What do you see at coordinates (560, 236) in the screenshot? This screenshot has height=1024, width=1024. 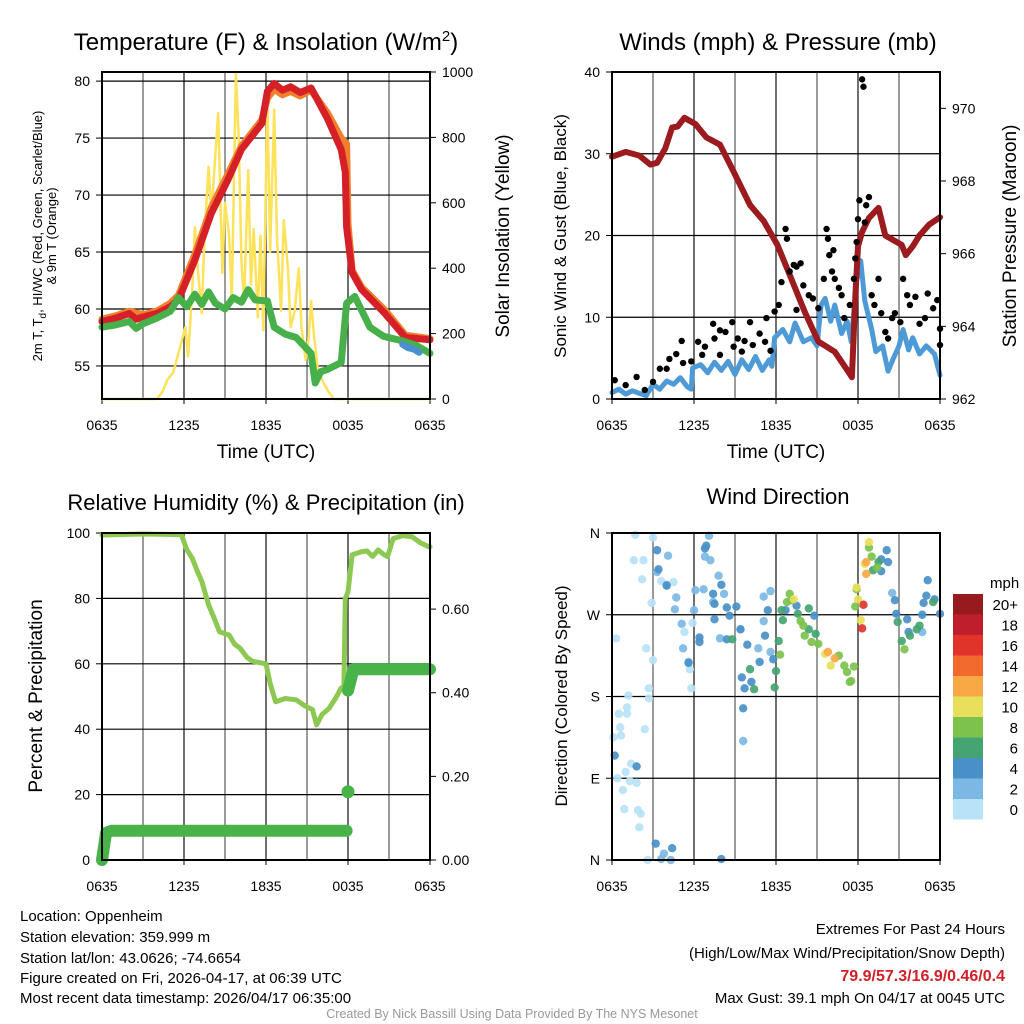 I see `wind-y-axis-label: Sonic Wind & Gust (Blue, Black)` at bounding box center [560, 236].